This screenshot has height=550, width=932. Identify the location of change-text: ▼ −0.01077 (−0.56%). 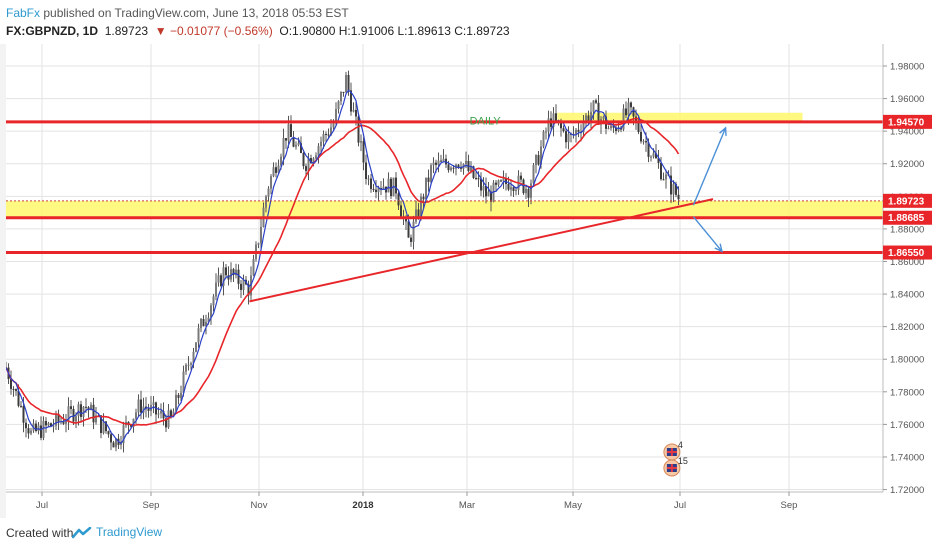
(213, 31).